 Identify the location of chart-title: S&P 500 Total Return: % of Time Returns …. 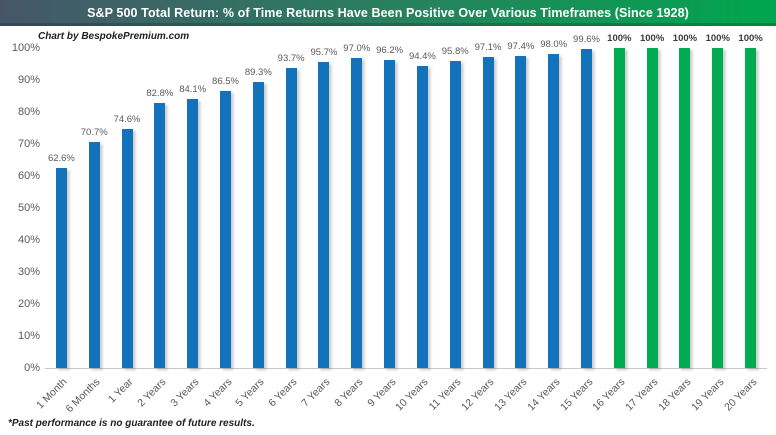
(388, 13).